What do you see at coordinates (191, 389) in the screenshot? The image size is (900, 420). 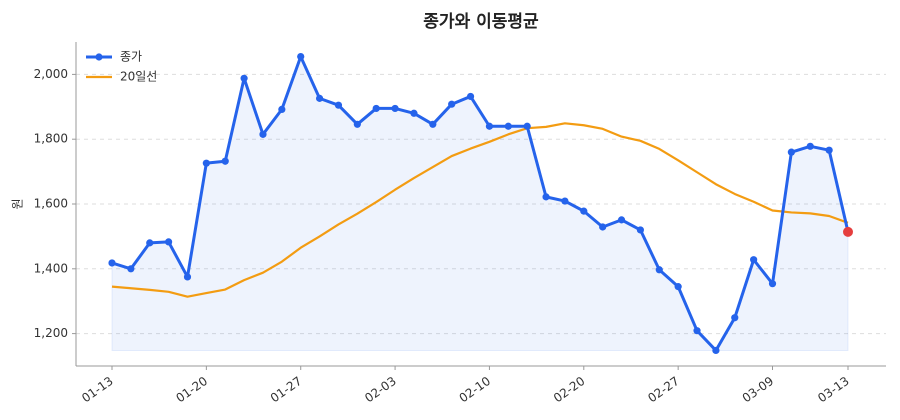 I see `x-tick-label: 01-20` at bounding box center [191, 389].